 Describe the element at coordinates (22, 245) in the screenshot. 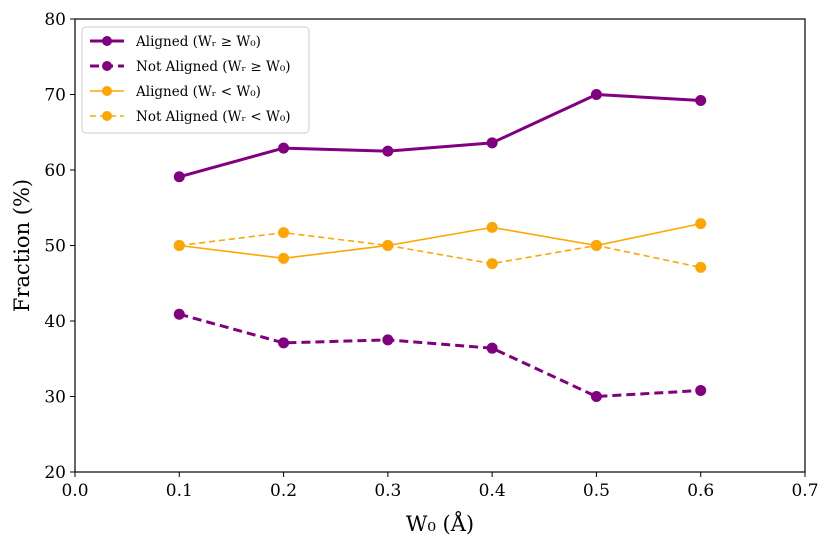

I see `y-axis-label: Fraction (%)` at that location.